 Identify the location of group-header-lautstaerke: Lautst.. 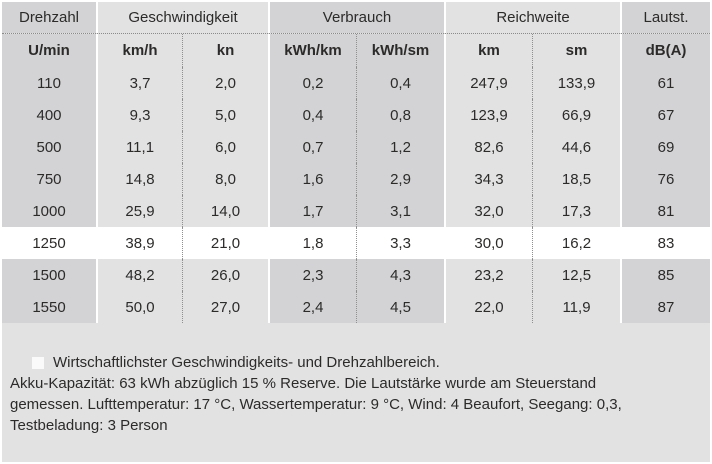
(665, 17).